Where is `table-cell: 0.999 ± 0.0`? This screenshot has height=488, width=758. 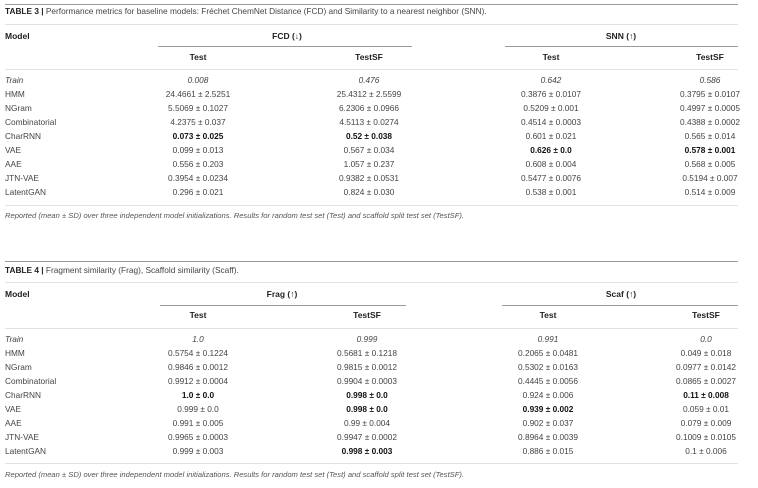
table-cell: 0.999 ± 0.0 is located at coordinates (198, 409).